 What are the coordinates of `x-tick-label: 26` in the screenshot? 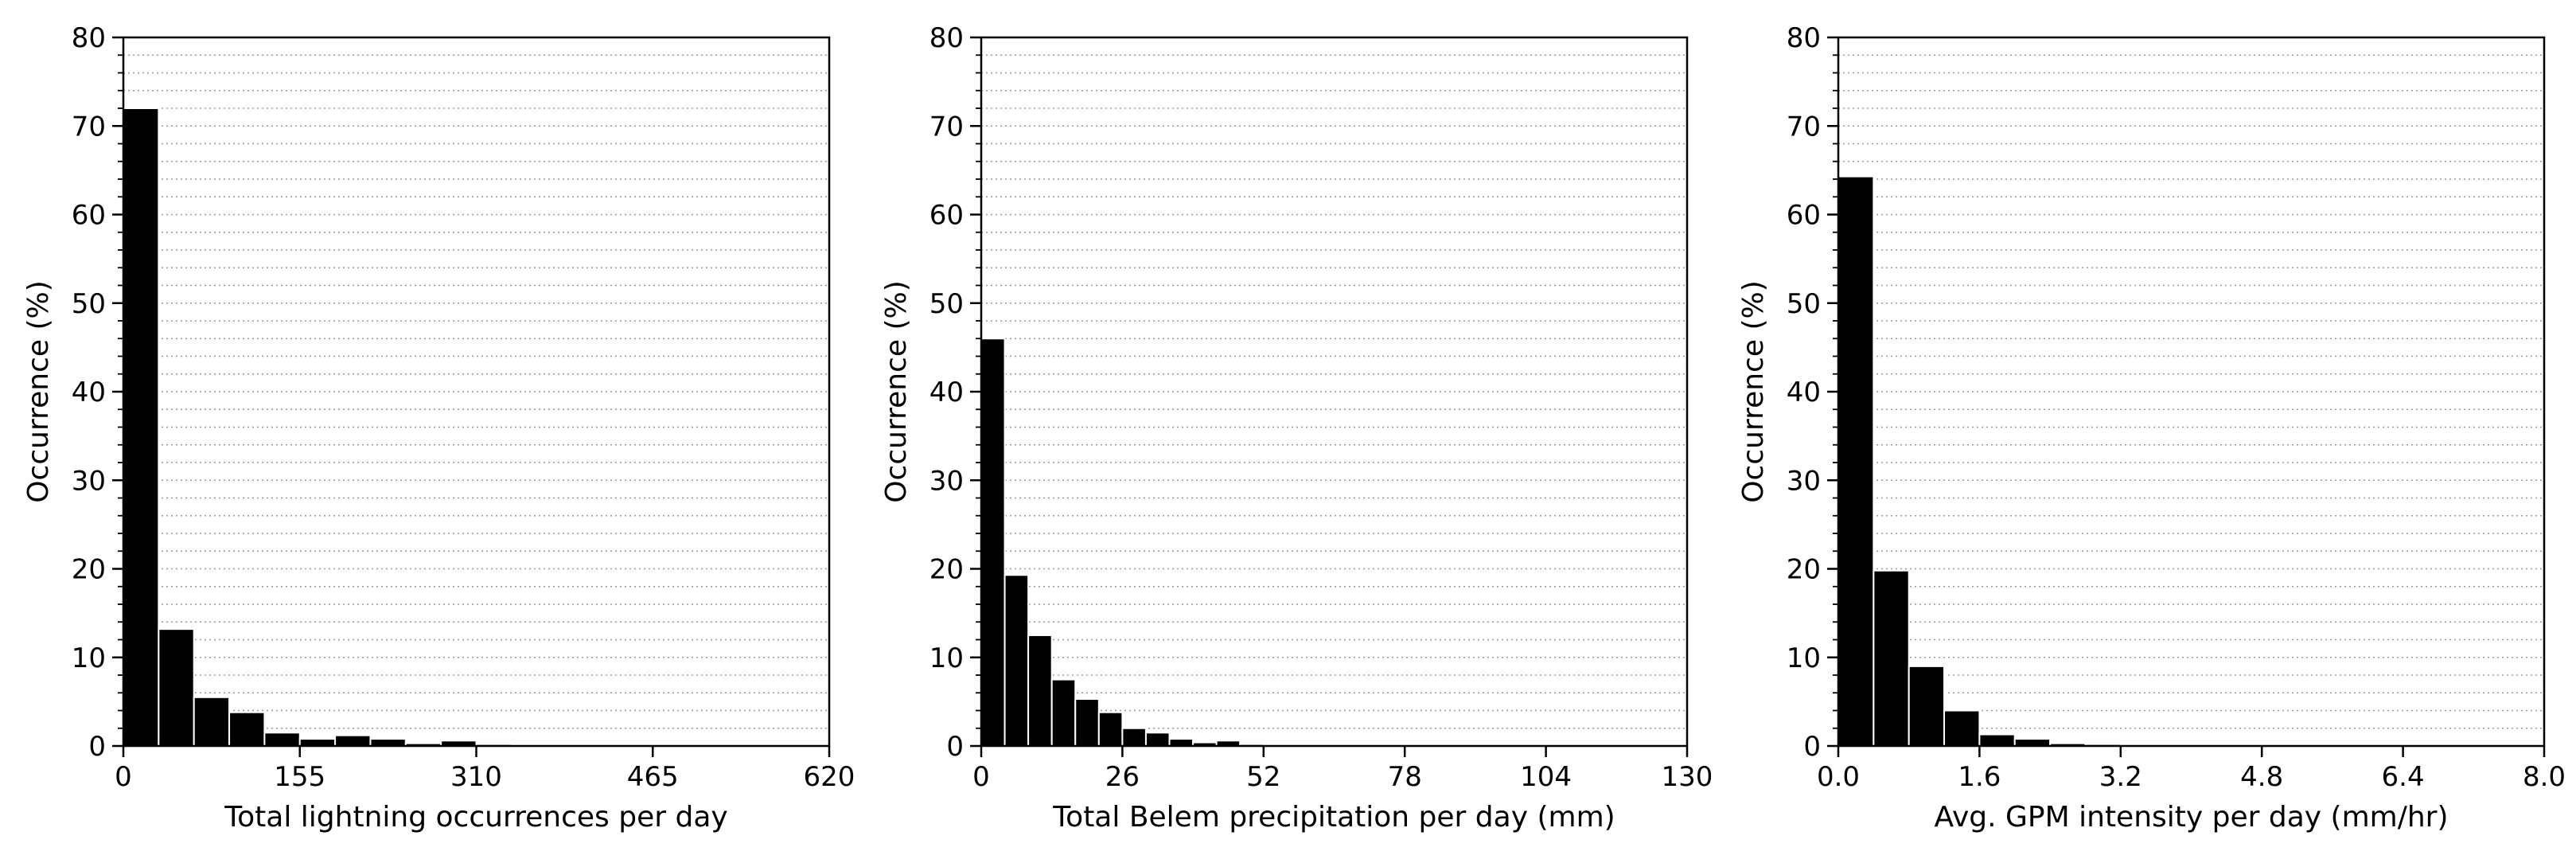 It's located at (1122, 777).